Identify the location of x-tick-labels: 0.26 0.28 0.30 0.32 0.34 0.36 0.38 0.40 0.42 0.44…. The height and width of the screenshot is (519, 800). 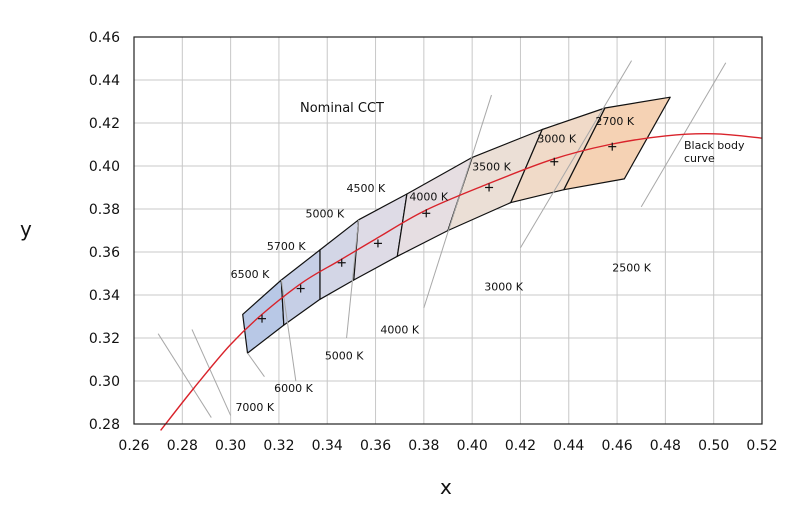
(447, 446).